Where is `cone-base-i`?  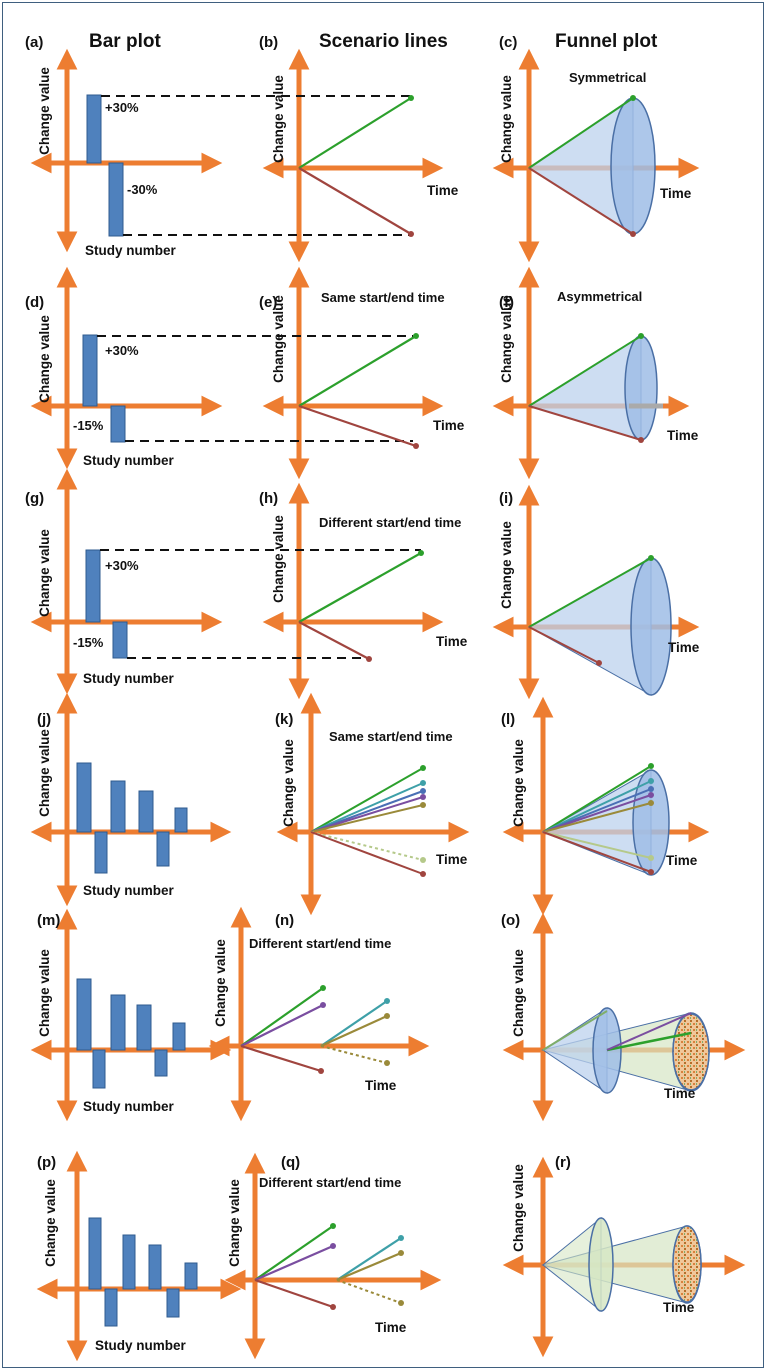
cone-base-i is located at coordinates (651, 626).